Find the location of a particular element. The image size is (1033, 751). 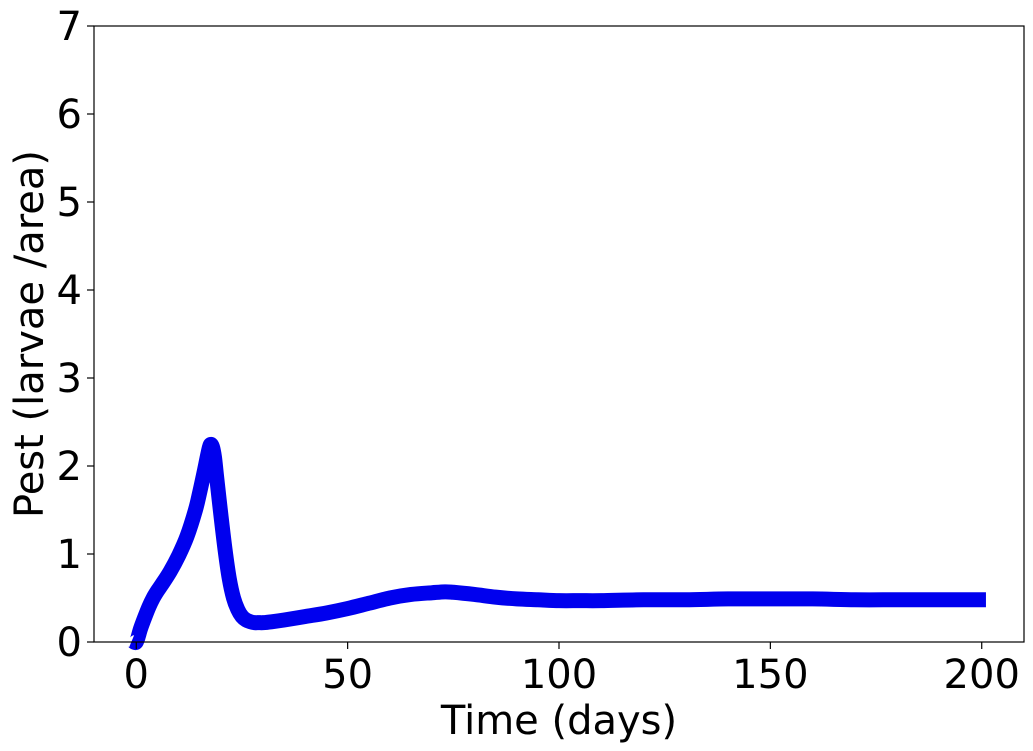

y-tick-label: 2 is located at coordinates (69, 467).